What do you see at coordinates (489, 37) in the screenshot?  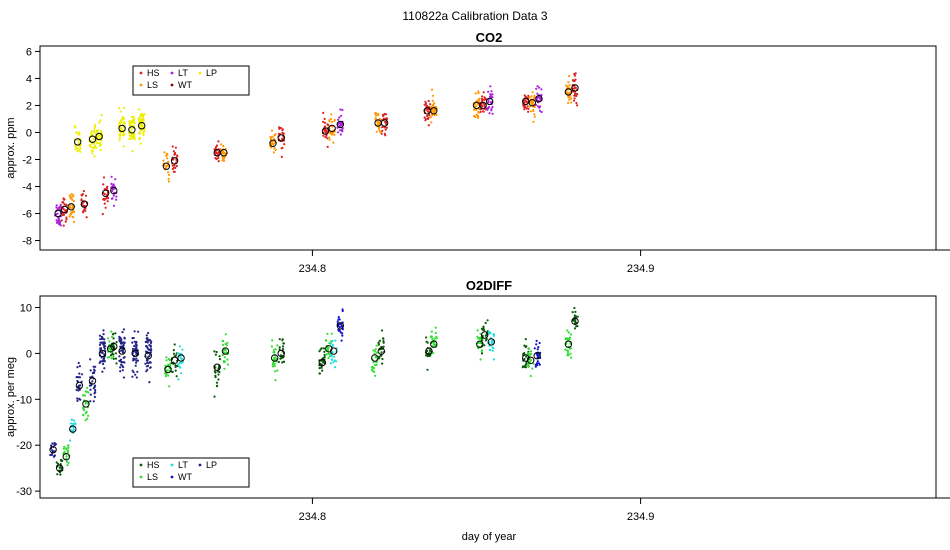 I see `co2-title: CO2` at bounding box center [489, 37].